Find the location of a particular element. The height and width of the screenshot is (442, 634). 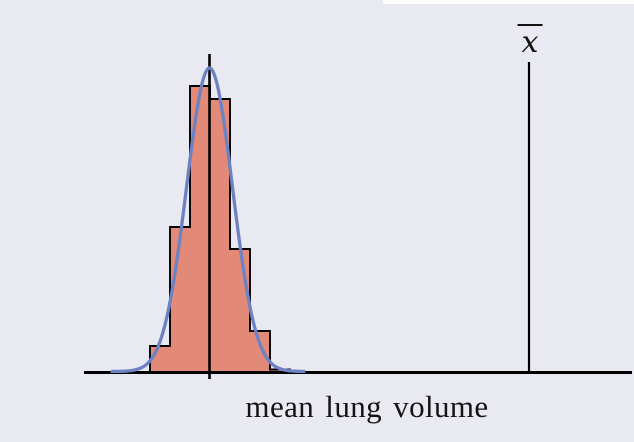

x-bar-text: x is located at coordinates (530, 41).